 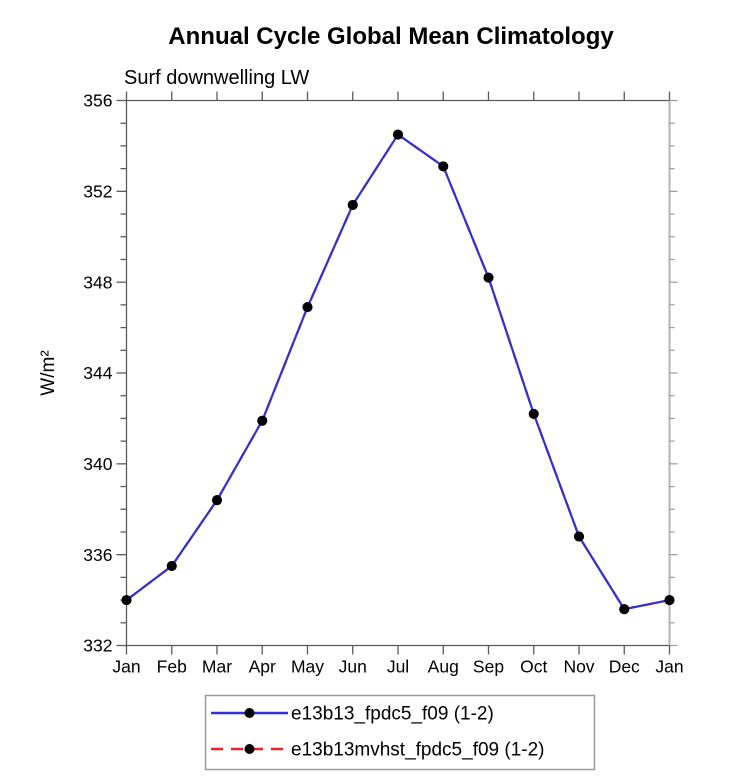 I want to click on legend-item-dashed-series: e13b13mvhst_fpdc5_f09 (1-2), so click(x=378, y=750).